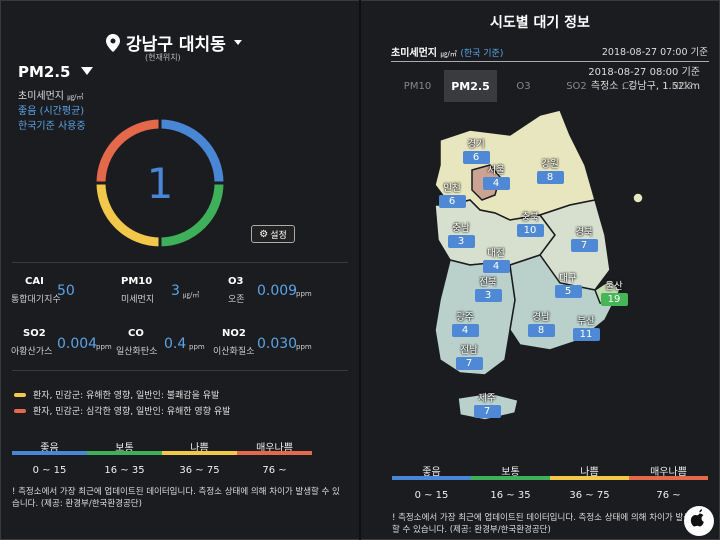 This screenshot has width=720, height=540. I want to click on scale-label: 좋음, so click(431, 472).